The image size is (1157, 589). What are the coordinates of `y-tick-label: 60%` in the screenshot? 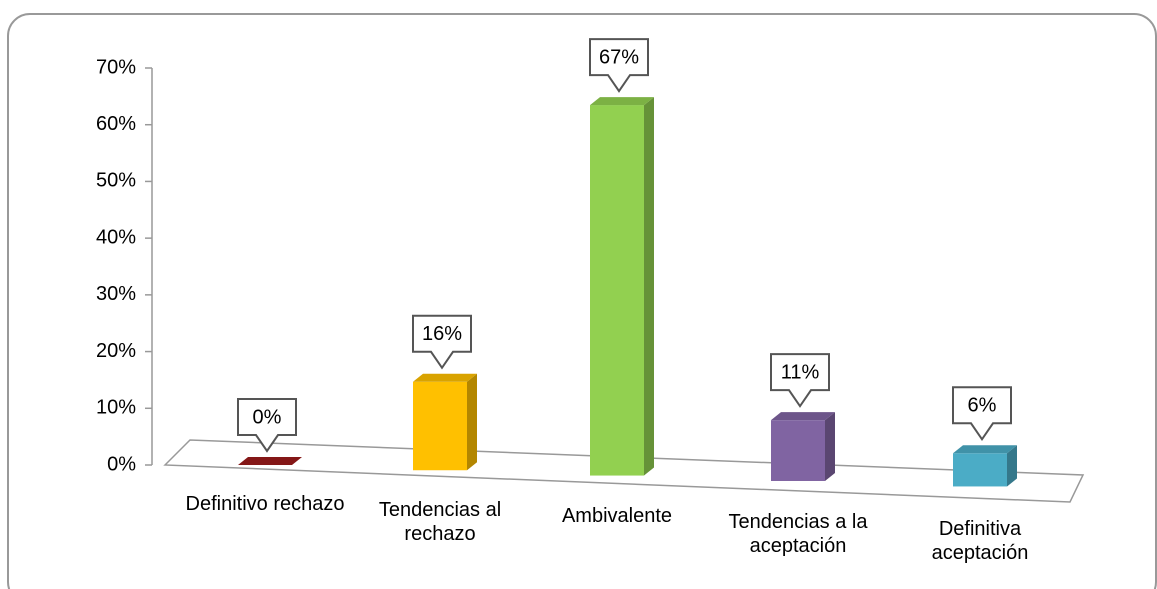 It's located at (116, 124).